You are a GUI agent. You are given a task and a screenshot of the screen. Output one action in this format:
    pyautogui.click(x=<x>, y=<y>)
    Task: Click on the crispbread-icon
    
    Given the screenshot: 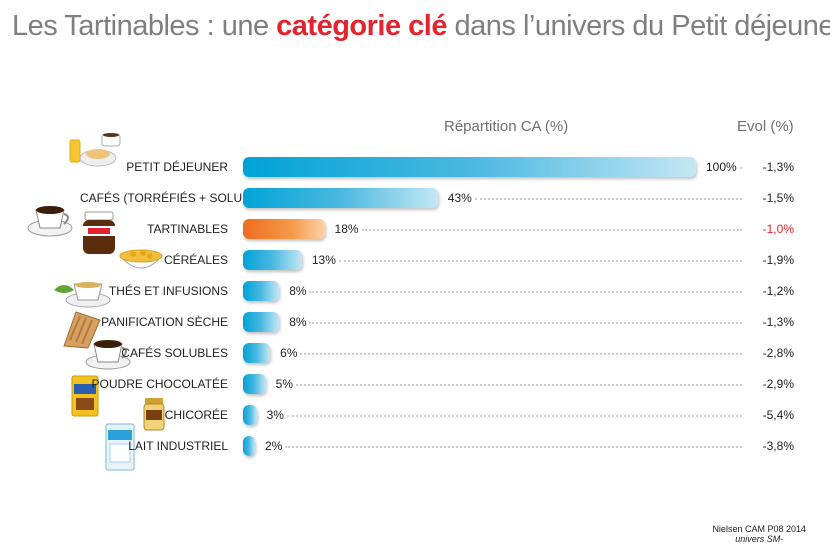 What is the action you would take?
    pyautogui.click(x=82, y=330)
    